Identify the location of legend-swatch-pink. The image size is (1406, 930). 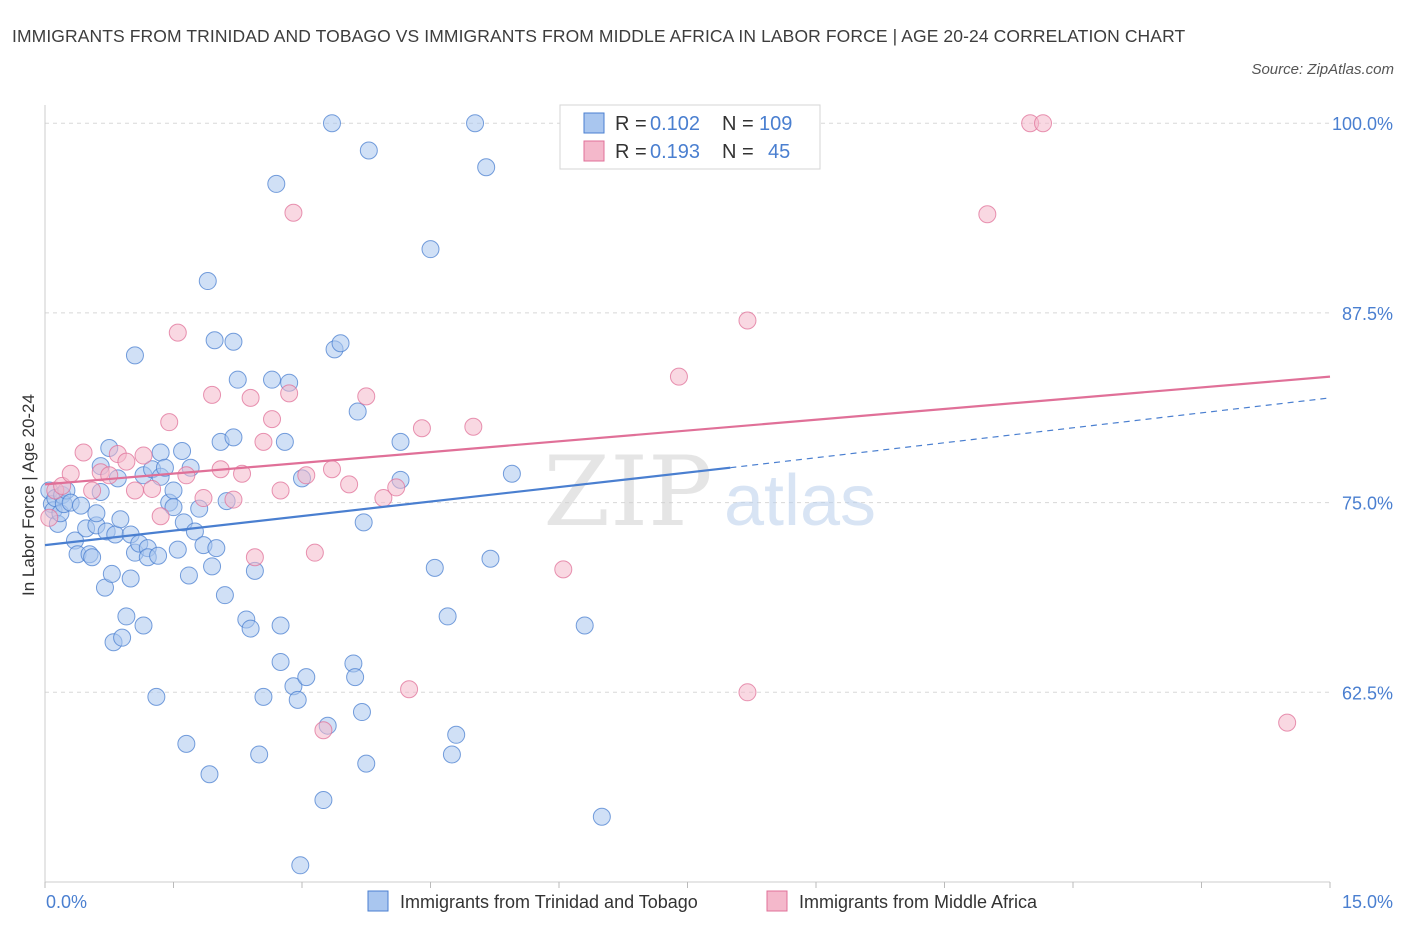
(594, 151).